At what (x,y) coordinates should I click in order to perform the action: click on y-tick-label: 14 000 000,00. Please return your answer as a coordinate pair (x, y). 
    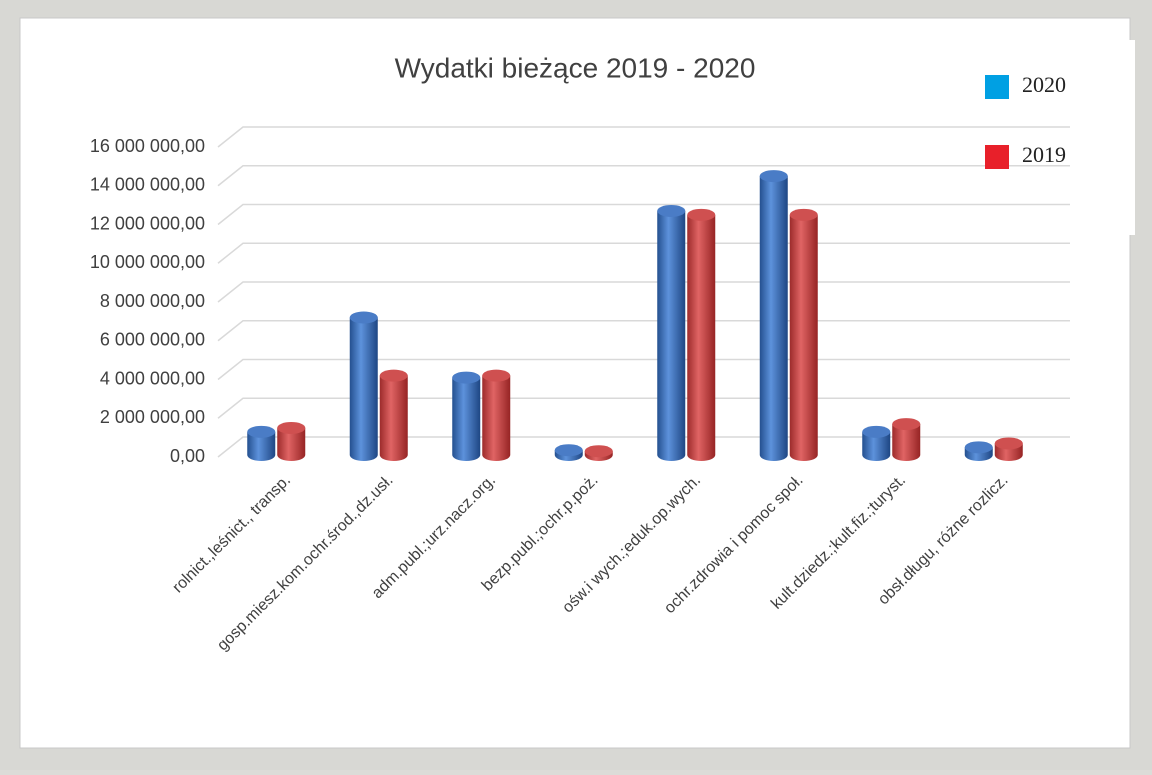
    Looking at the image, I should click on (147, 185).